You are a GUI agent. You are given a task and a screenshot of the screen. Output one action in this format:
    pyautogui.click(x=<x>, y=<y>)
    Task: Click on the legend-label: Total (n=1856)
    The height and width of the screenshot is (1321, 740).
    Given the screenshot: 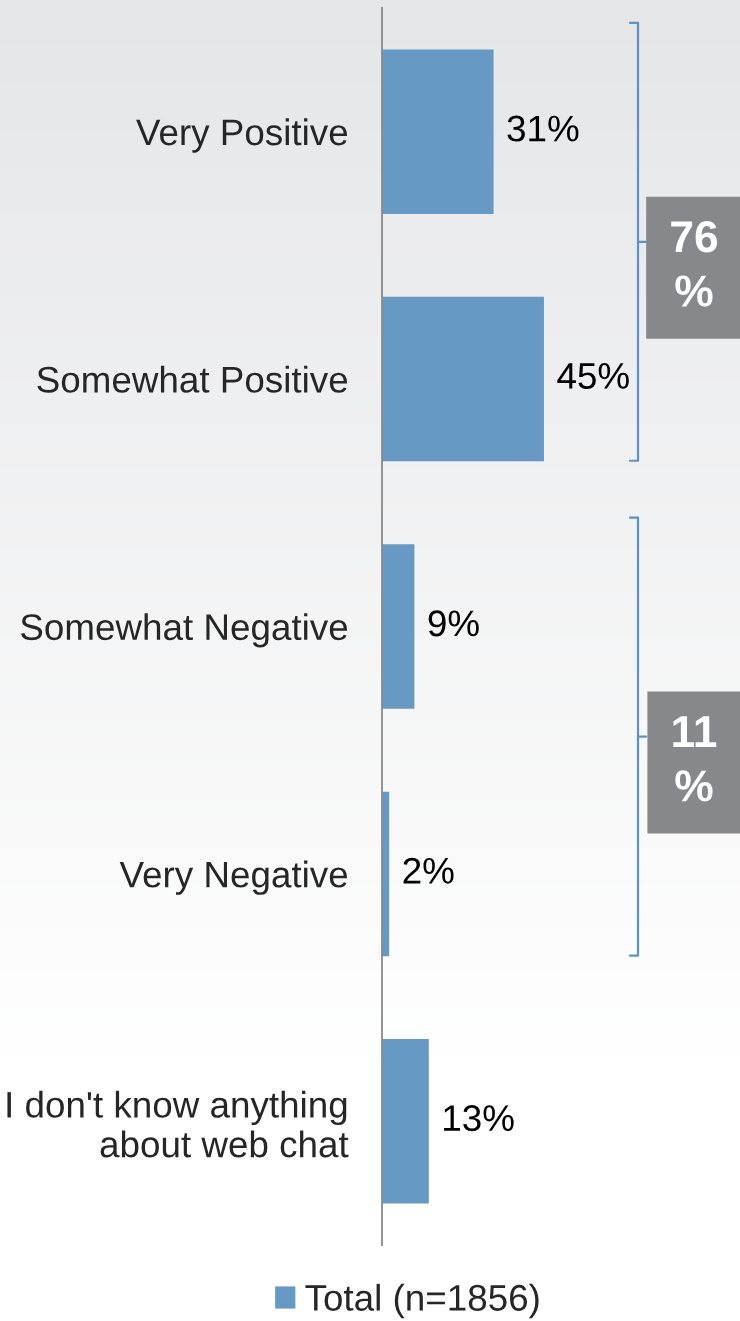 What is the action you would take?
    pyautogui.click(x=422, y=1301)
    